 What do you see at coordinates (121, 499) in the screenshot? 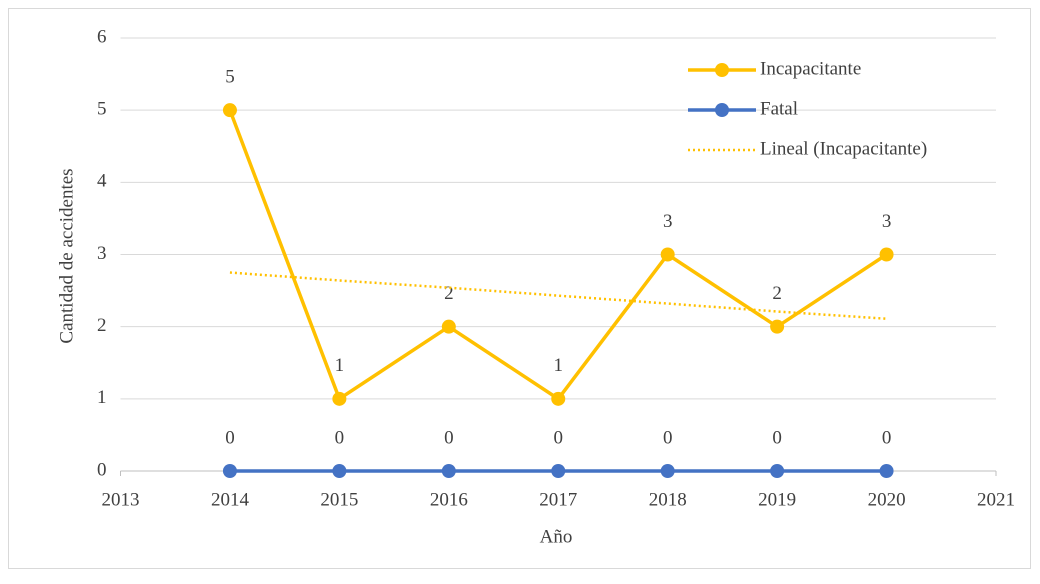
I see `x-tick-label: 2013` at bounding box center [121, 499].